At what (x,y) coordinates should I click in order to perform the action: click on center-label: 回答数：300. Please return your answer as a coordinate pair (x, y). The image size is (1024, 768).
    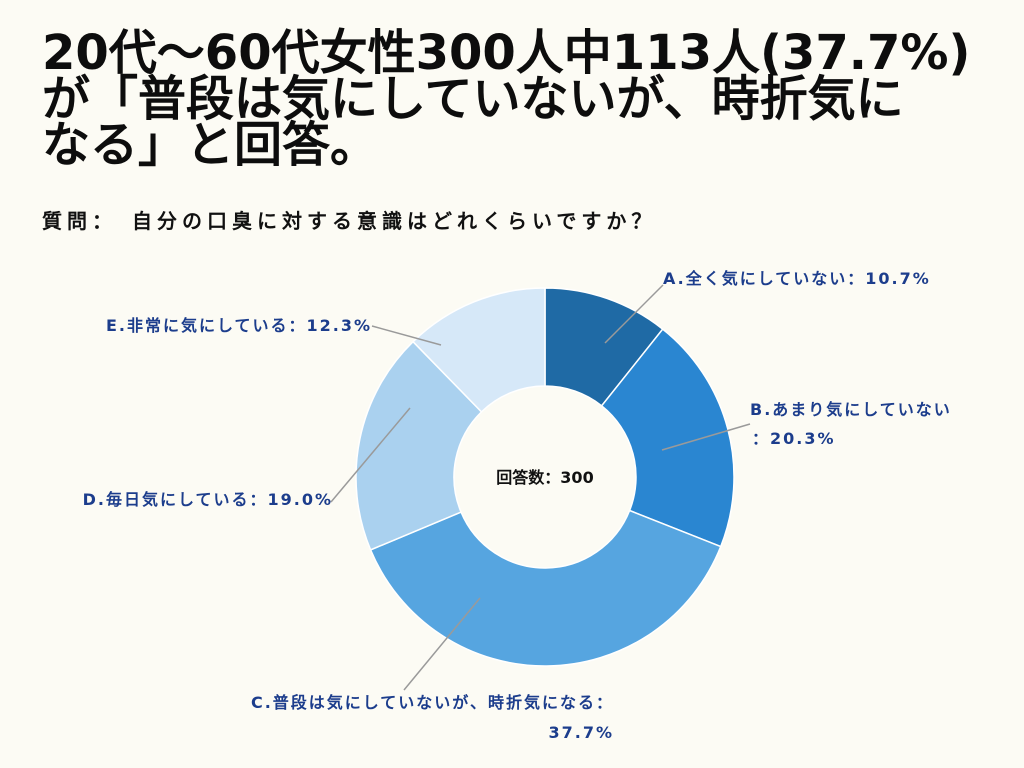
    Looking at the image, I should click on (544, 477).